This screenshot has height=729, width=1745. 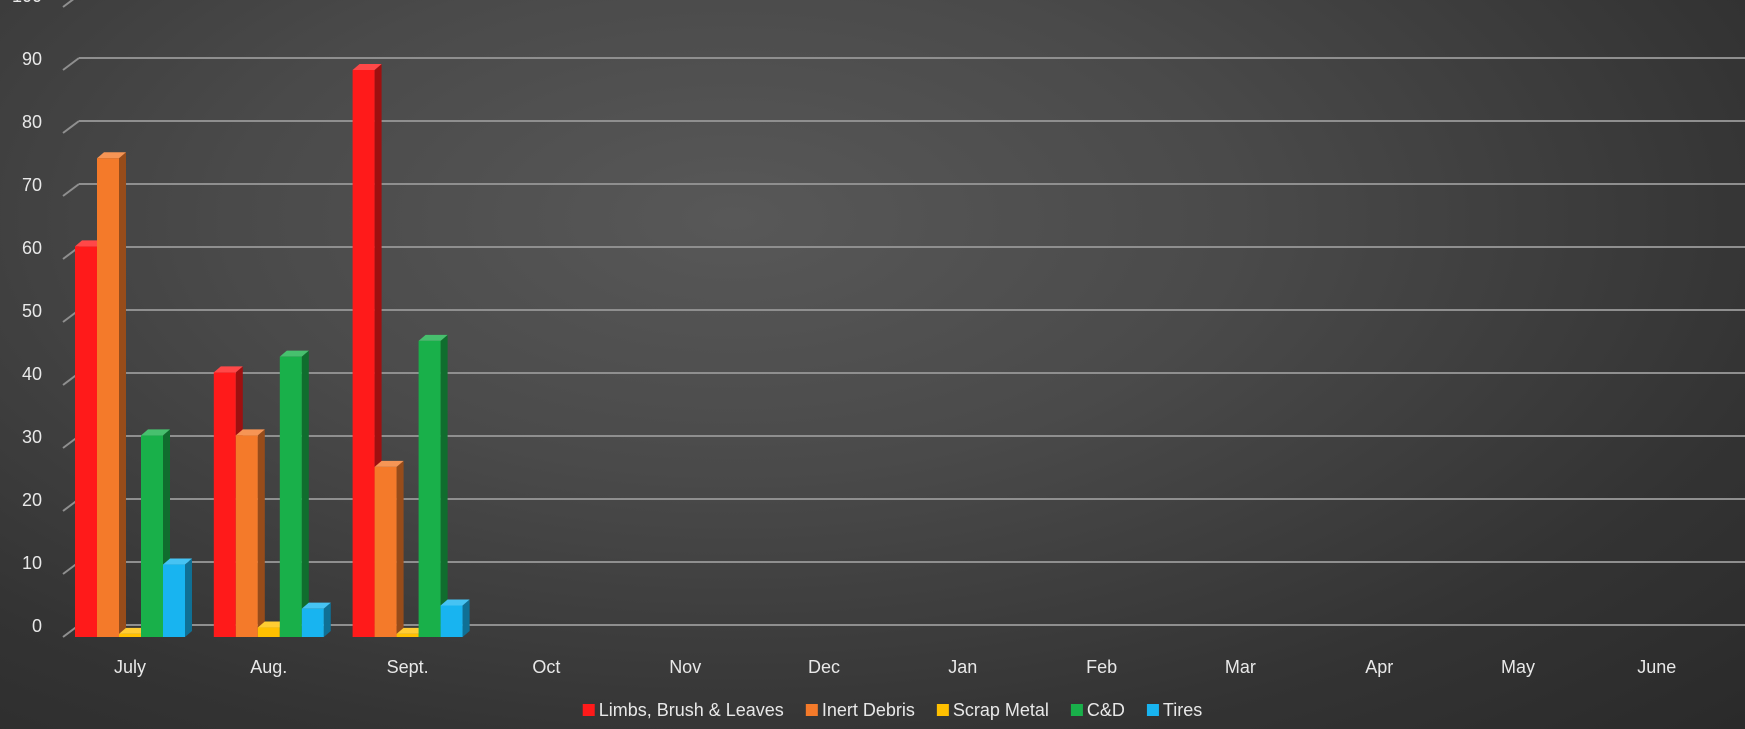 What do you see at coordinates (824, 667) in the screenshot?
I see `x-tick-label: Dec` at bounding box center [824, 667].